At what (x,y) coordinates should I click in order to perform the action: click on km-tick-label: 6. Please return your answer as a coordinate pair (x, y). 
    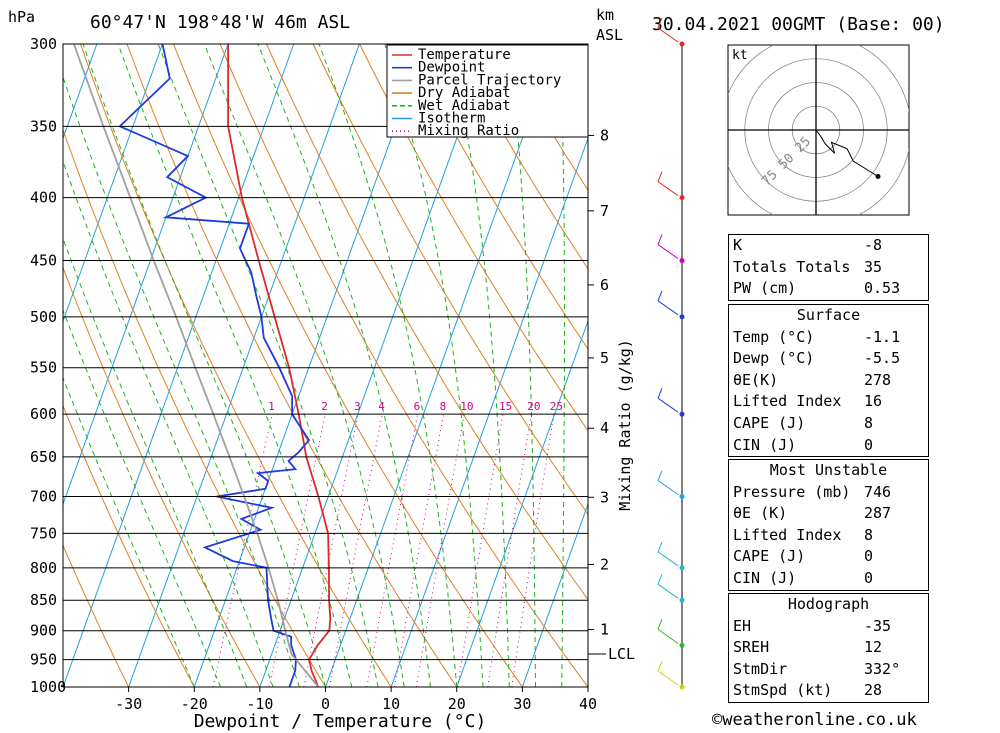
    Looking at the image, I should click on (604, 285).